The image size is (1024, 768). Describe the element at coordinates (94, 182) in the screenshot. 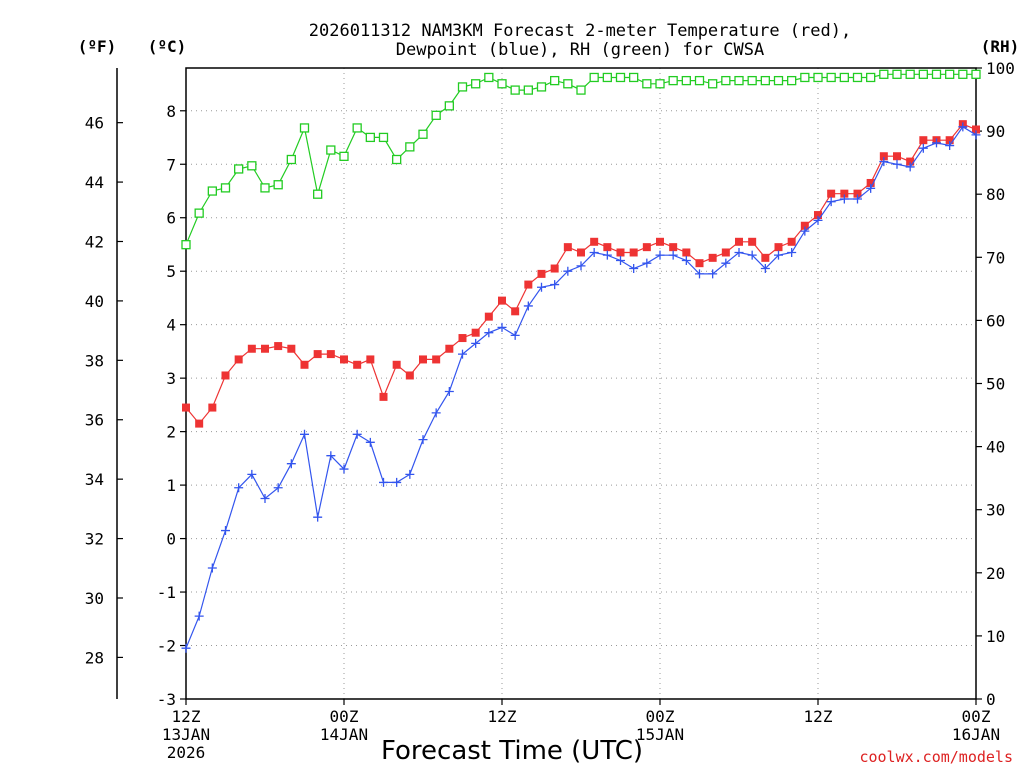

I see `fahrenheit-tick-label: 44` at that location.